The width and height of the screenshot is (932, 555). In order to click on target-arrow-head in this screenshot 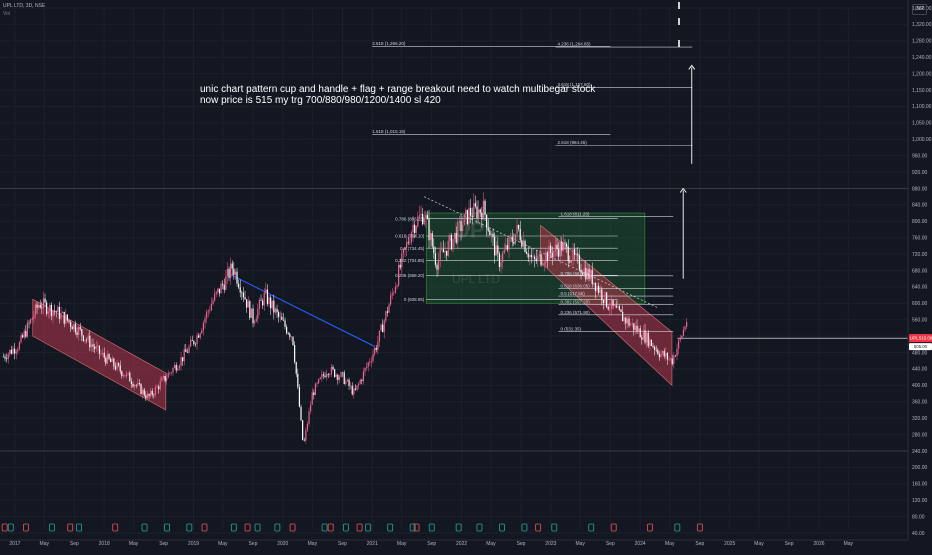, I will do `click(683, 190)`.